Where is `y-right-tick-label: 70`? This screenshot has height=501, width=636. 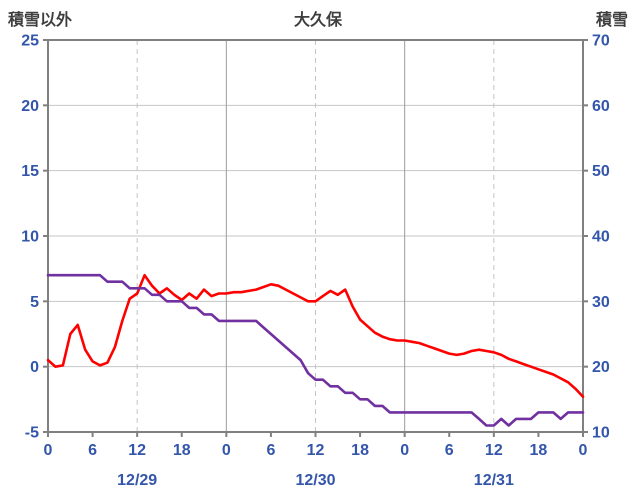
y-right-tick-label: 70 is located at coordinates (601, 41).